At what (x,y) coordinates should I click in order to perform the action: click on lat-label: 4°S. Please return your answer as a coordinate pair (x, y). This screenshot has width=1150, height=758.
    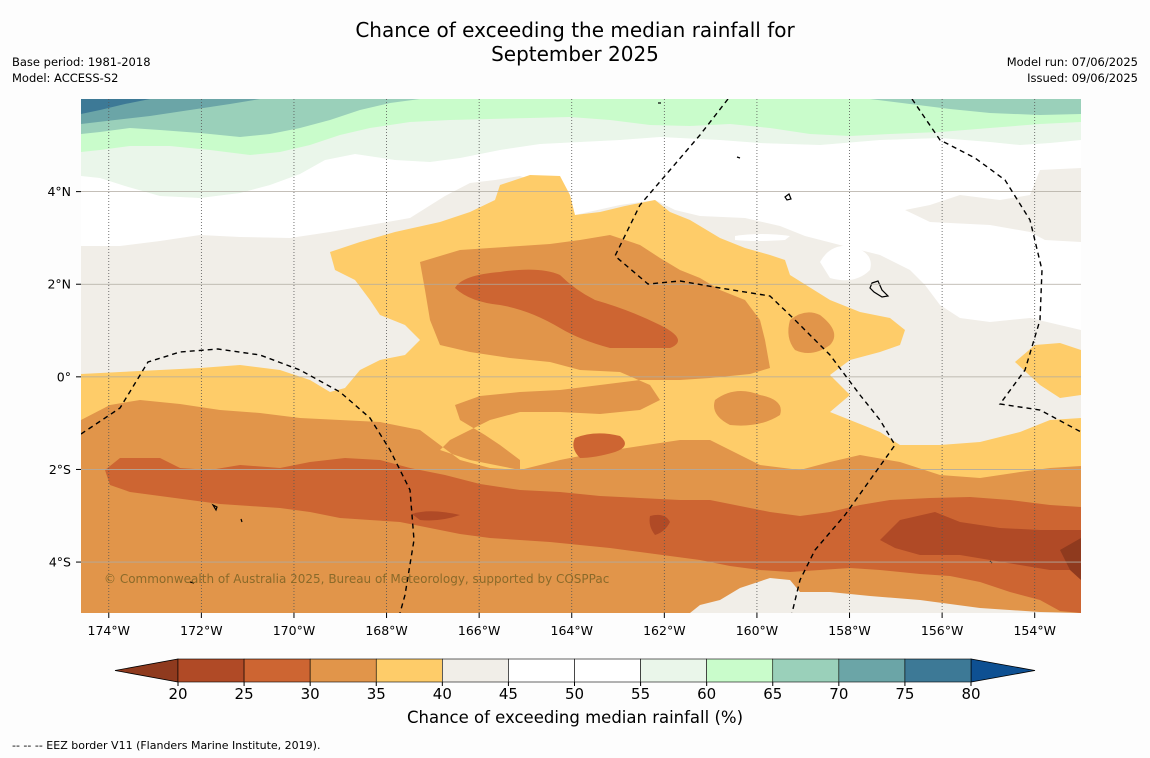
    Looking at the image, I should click on (60, 562).